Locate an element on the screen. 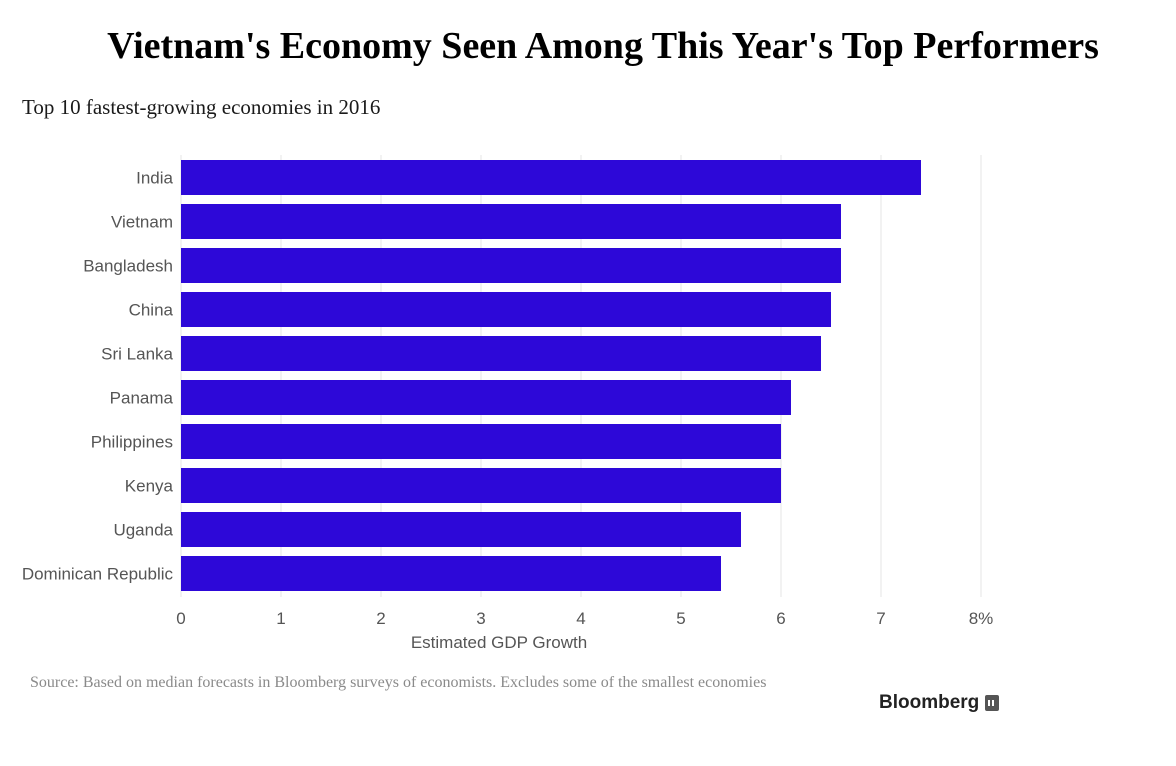 The height and width of the screenshot is (766, 1176). x-axis-title: Estimated GDP Growth is located at coordinates (499, 642).